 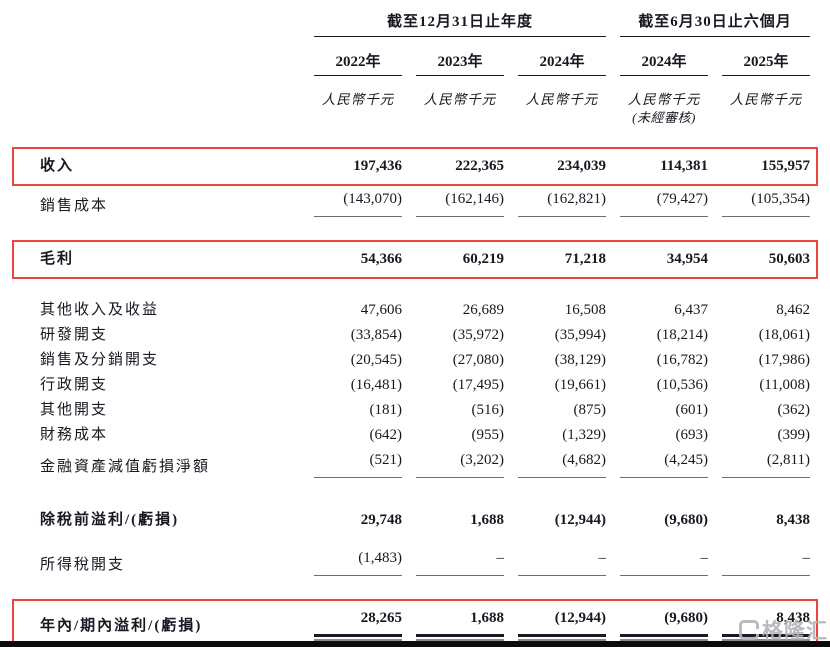 I want to click on row-label: 財務成本, so click(x=74, y=435).